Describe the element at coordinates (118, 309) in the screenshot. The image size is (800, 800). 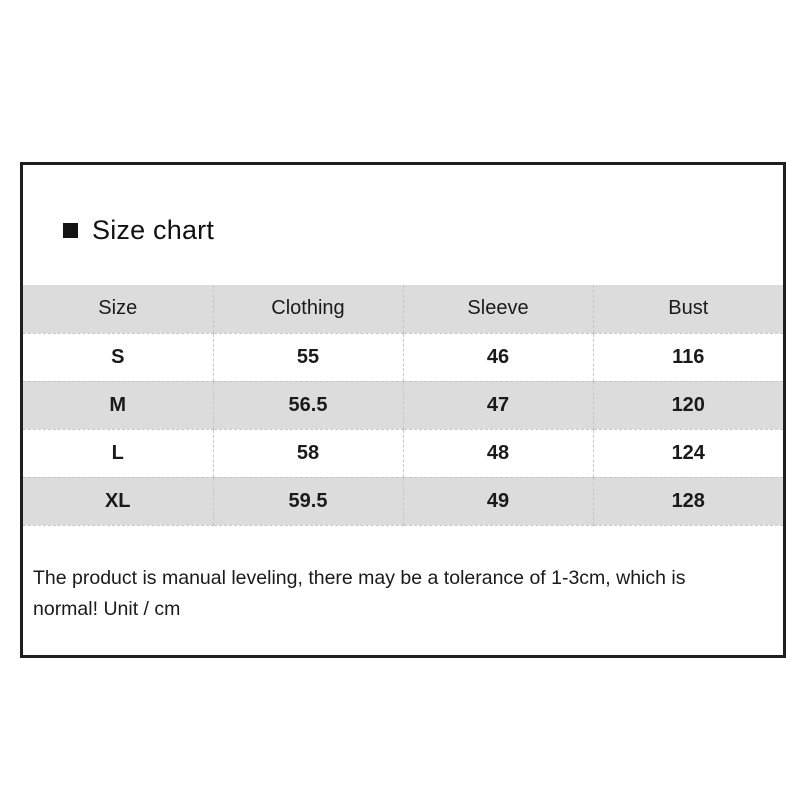
I see `column-header-size: Size` at that location.